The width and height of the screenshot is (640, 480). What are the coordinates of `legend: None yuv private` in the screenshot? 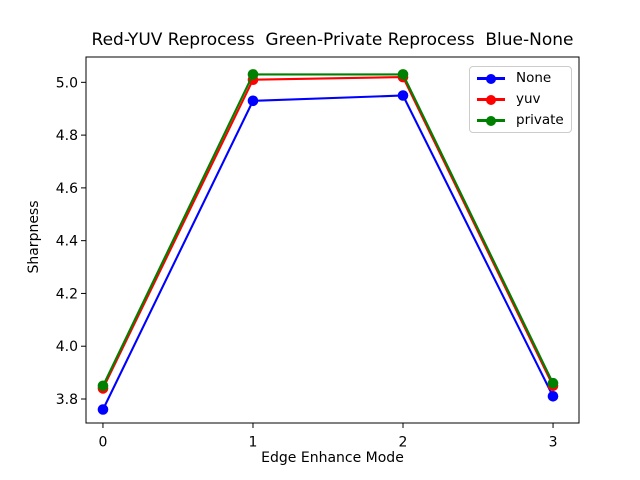 It's located at (520, 99).